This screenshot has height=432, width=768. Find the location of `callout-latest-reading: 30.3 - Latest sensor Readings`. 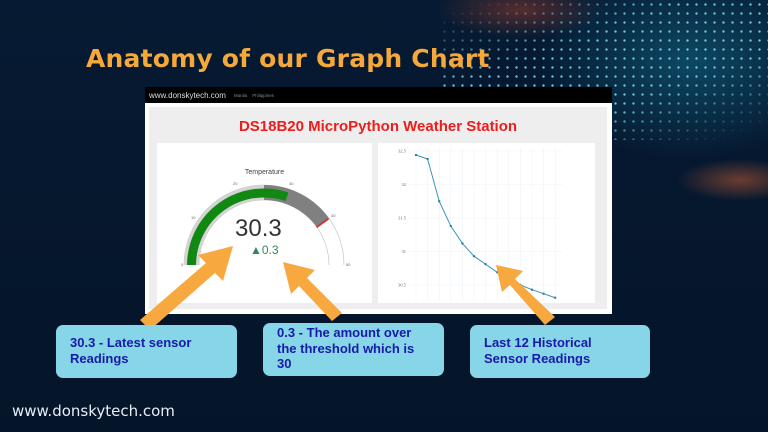

callout-latest-reading: 30.3 - Latest sensor Readings is located at coordinates (146, 351).